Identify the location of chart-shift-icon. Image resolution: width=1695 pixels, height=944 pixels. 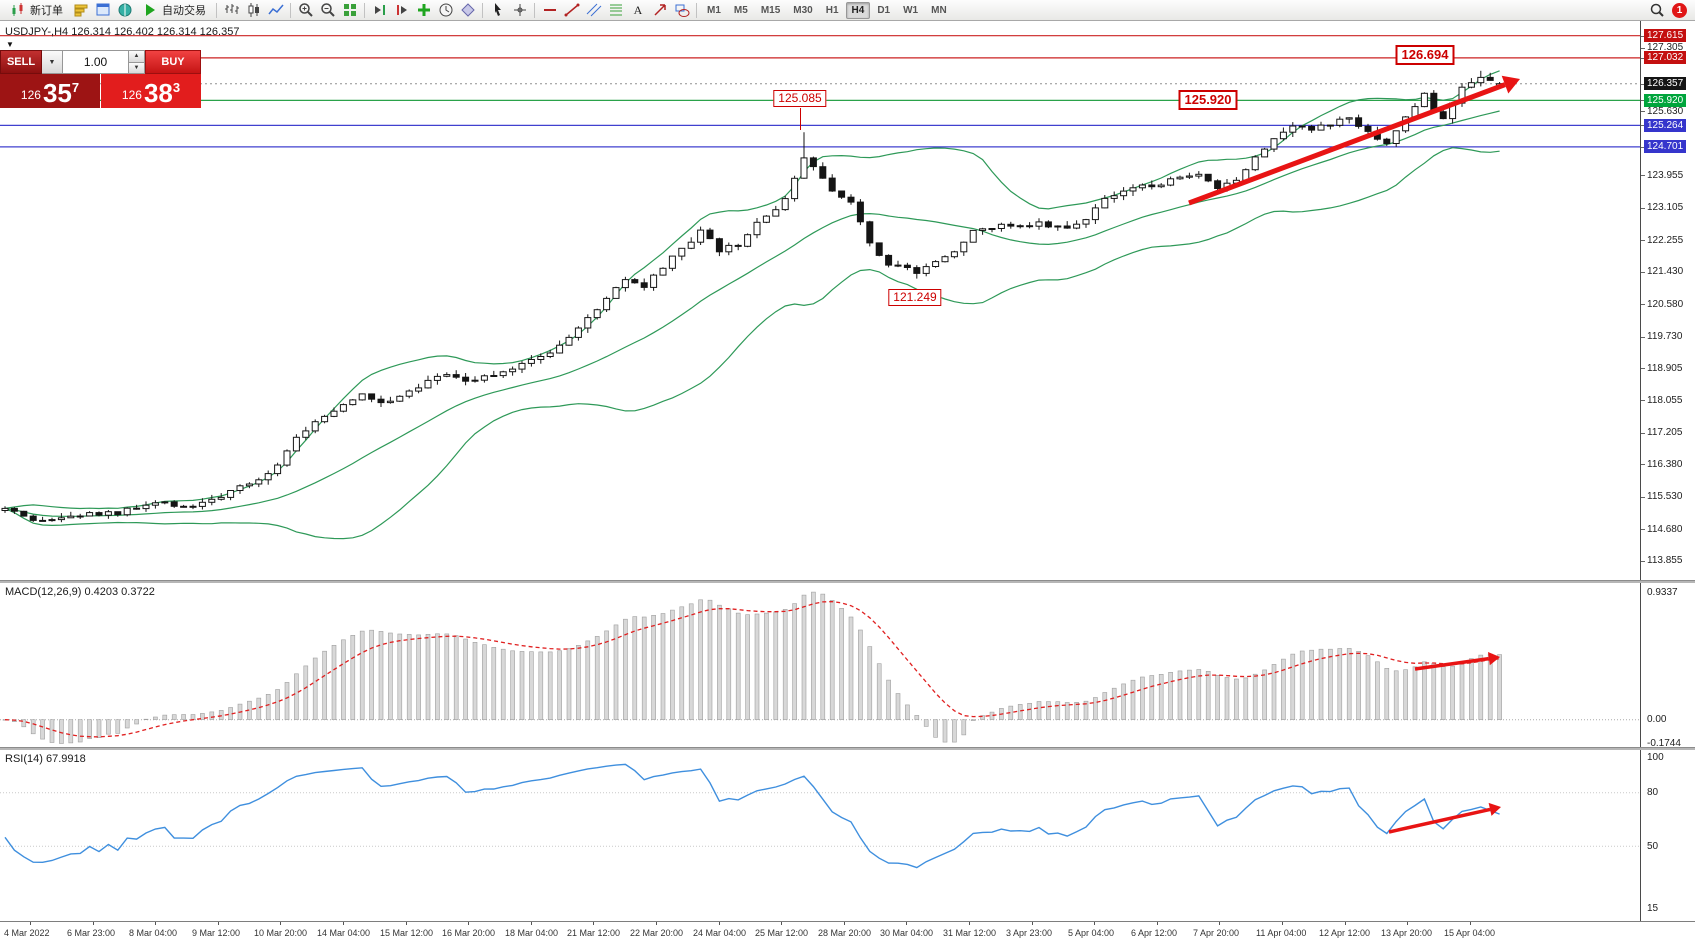
(401, 10).